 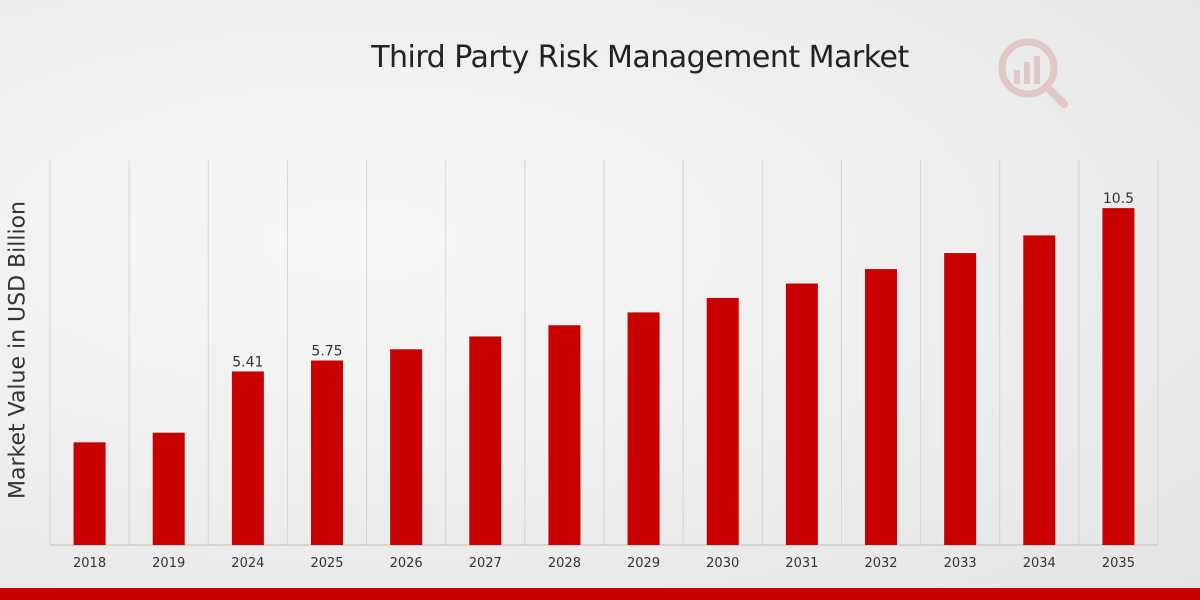 What do you see at coordinates (1039, 563) in the screenshot?
I see `x-tick-label: 2034` at bounding box center [1039, 563].